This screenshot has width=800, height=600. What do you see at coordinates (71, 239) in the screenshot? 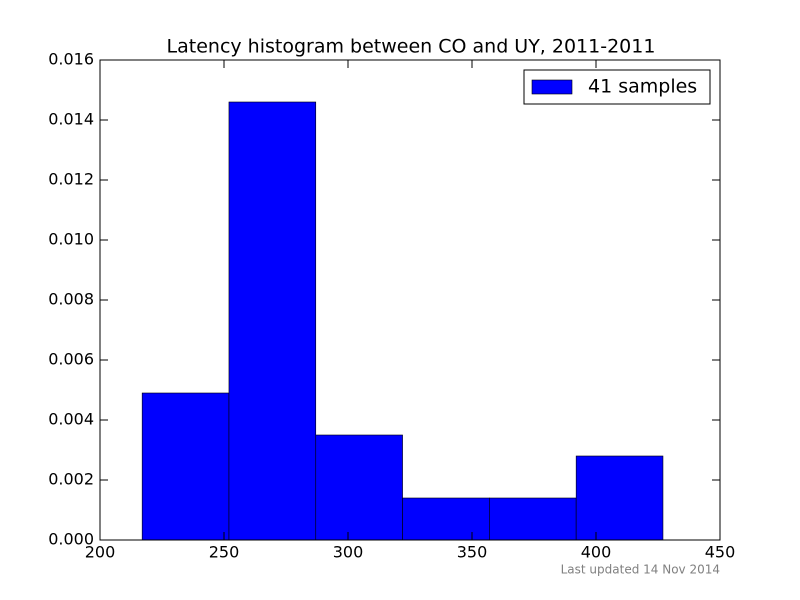
I see `y-tick-label: 0.010` at bounding box center [71, 239].